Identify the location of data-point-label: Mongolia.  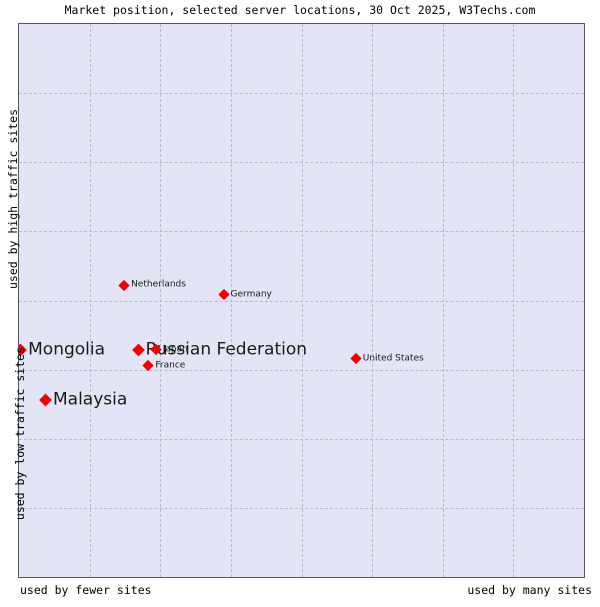
(67, 349).